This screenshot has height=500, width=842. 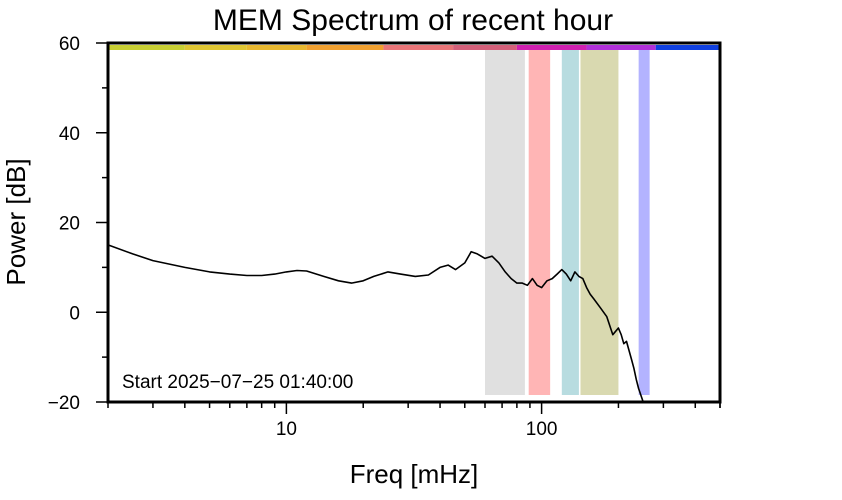 I want to click on y-tick-label: 20, so click(x=69, y=224).